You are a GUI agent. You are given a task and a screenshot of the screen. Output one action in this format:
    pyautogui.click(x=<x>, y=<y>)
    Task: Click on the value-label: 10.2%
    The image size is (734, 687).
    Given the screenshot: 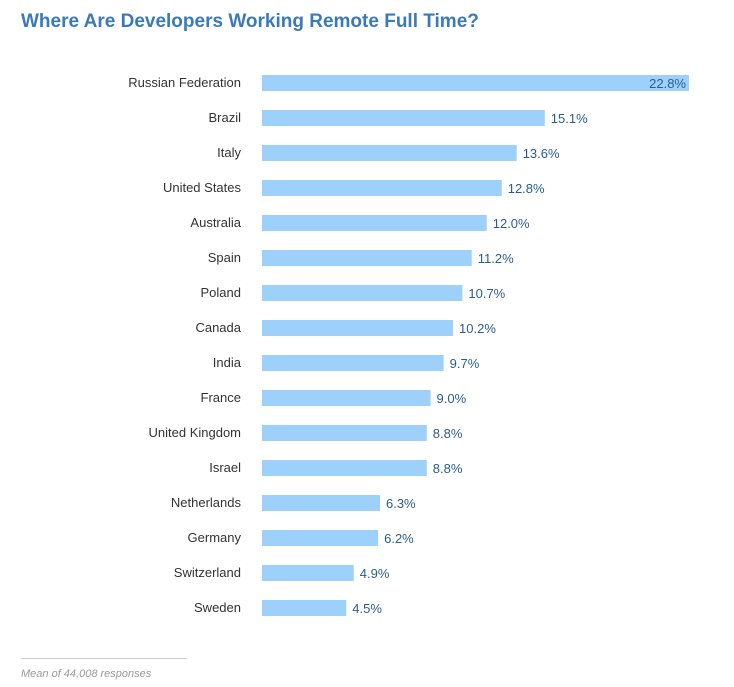 What is the action you would take?
    pyautogui.click(x=477, y=328)
    